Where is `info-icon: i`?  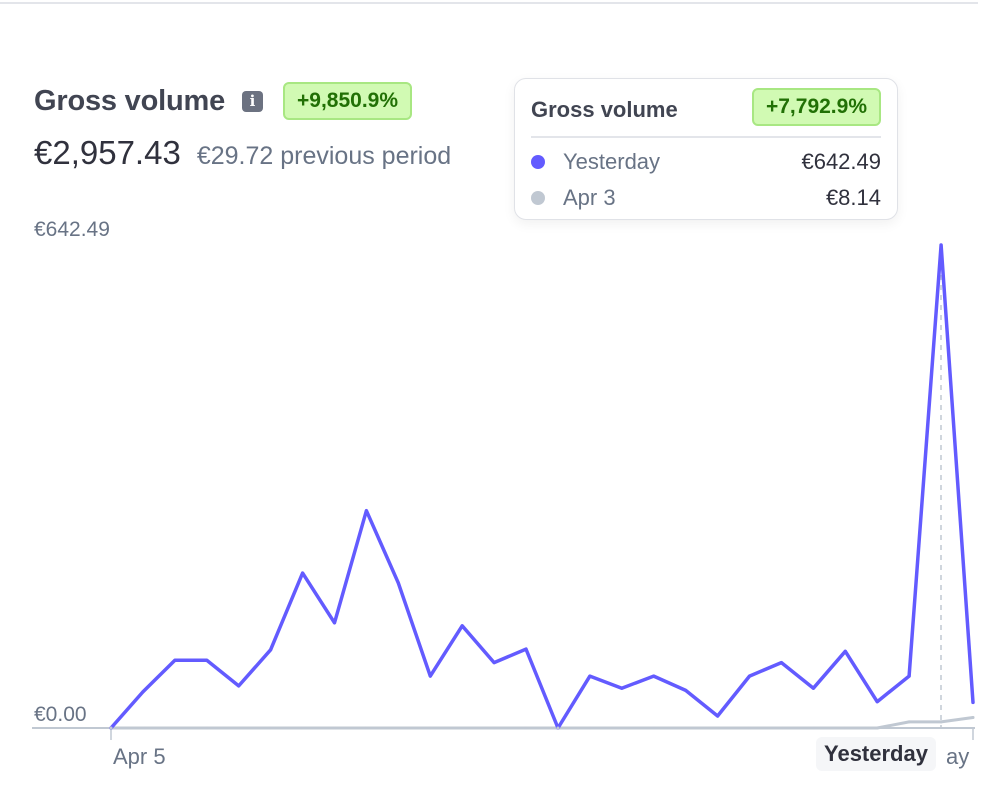
info-icon: i is located at coordinates (252, 101).